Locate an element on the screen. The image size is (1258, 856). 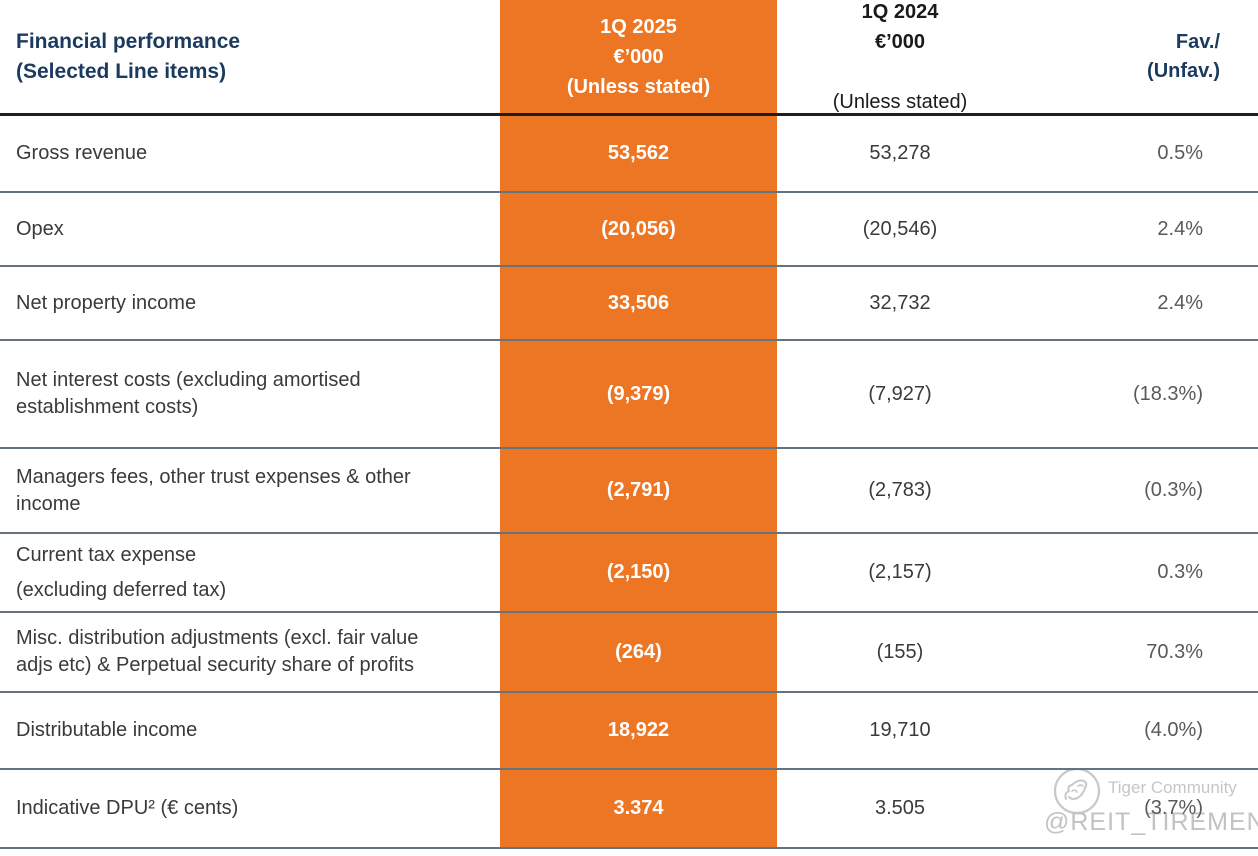
value-fav-unfav-cell: (0.3%) is located at coordinates (1140, 490).